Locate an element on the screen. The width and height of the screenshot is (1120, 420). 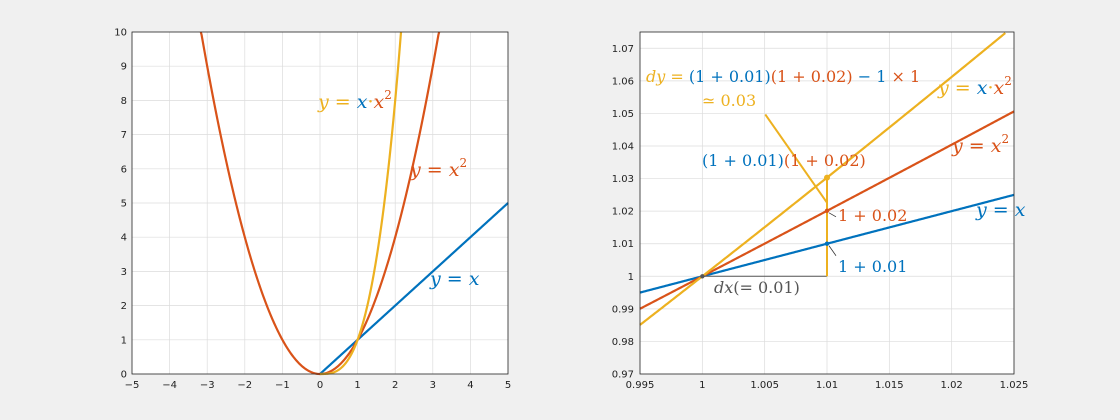
right-x-tick-label: 1.025 is located at coordinates (1014, 385).